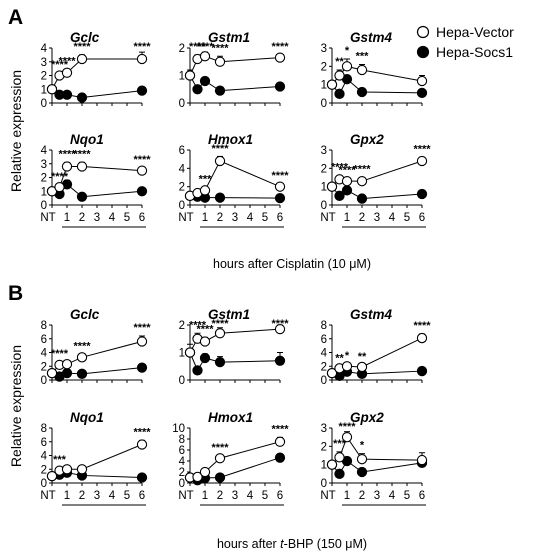 Image resolution: width=550 pixels, height=554 pixels. What do you see at coordinates (465, 42) in the screenshot?
I see `legend: Hepa-Vector Hepa-Socs1` at bounding box center [465, 42].